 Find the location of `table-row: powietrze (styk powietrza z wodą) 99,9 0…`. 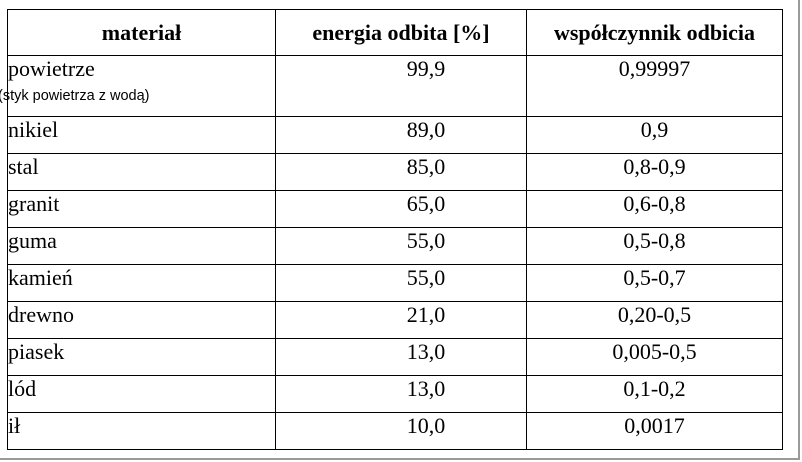

table-row: powietrze (styk powietrza z wodą) 99,9 0… is located at coordinates (391, 86).